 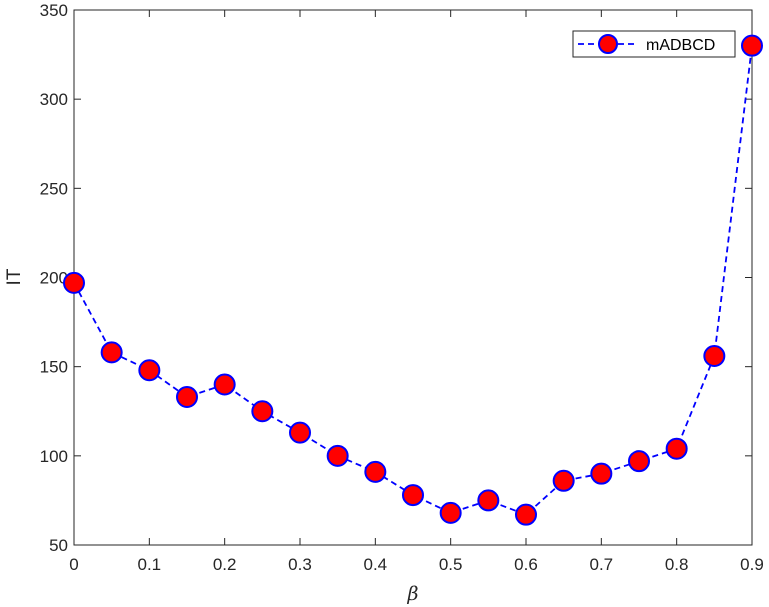 What do you see at coordinates (608, 44) in the screenshot?
I see `legend-marker-sample` at bounding box center [608, 44].